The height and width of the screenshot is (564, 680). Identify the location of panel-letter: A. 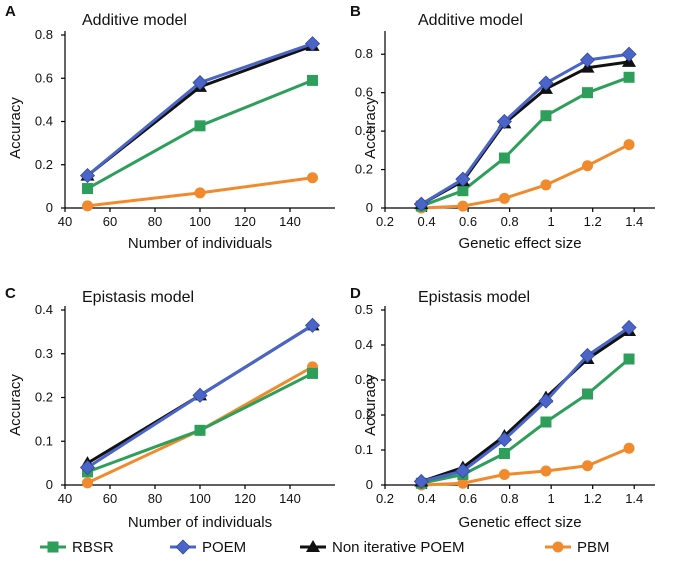
(10, 11).